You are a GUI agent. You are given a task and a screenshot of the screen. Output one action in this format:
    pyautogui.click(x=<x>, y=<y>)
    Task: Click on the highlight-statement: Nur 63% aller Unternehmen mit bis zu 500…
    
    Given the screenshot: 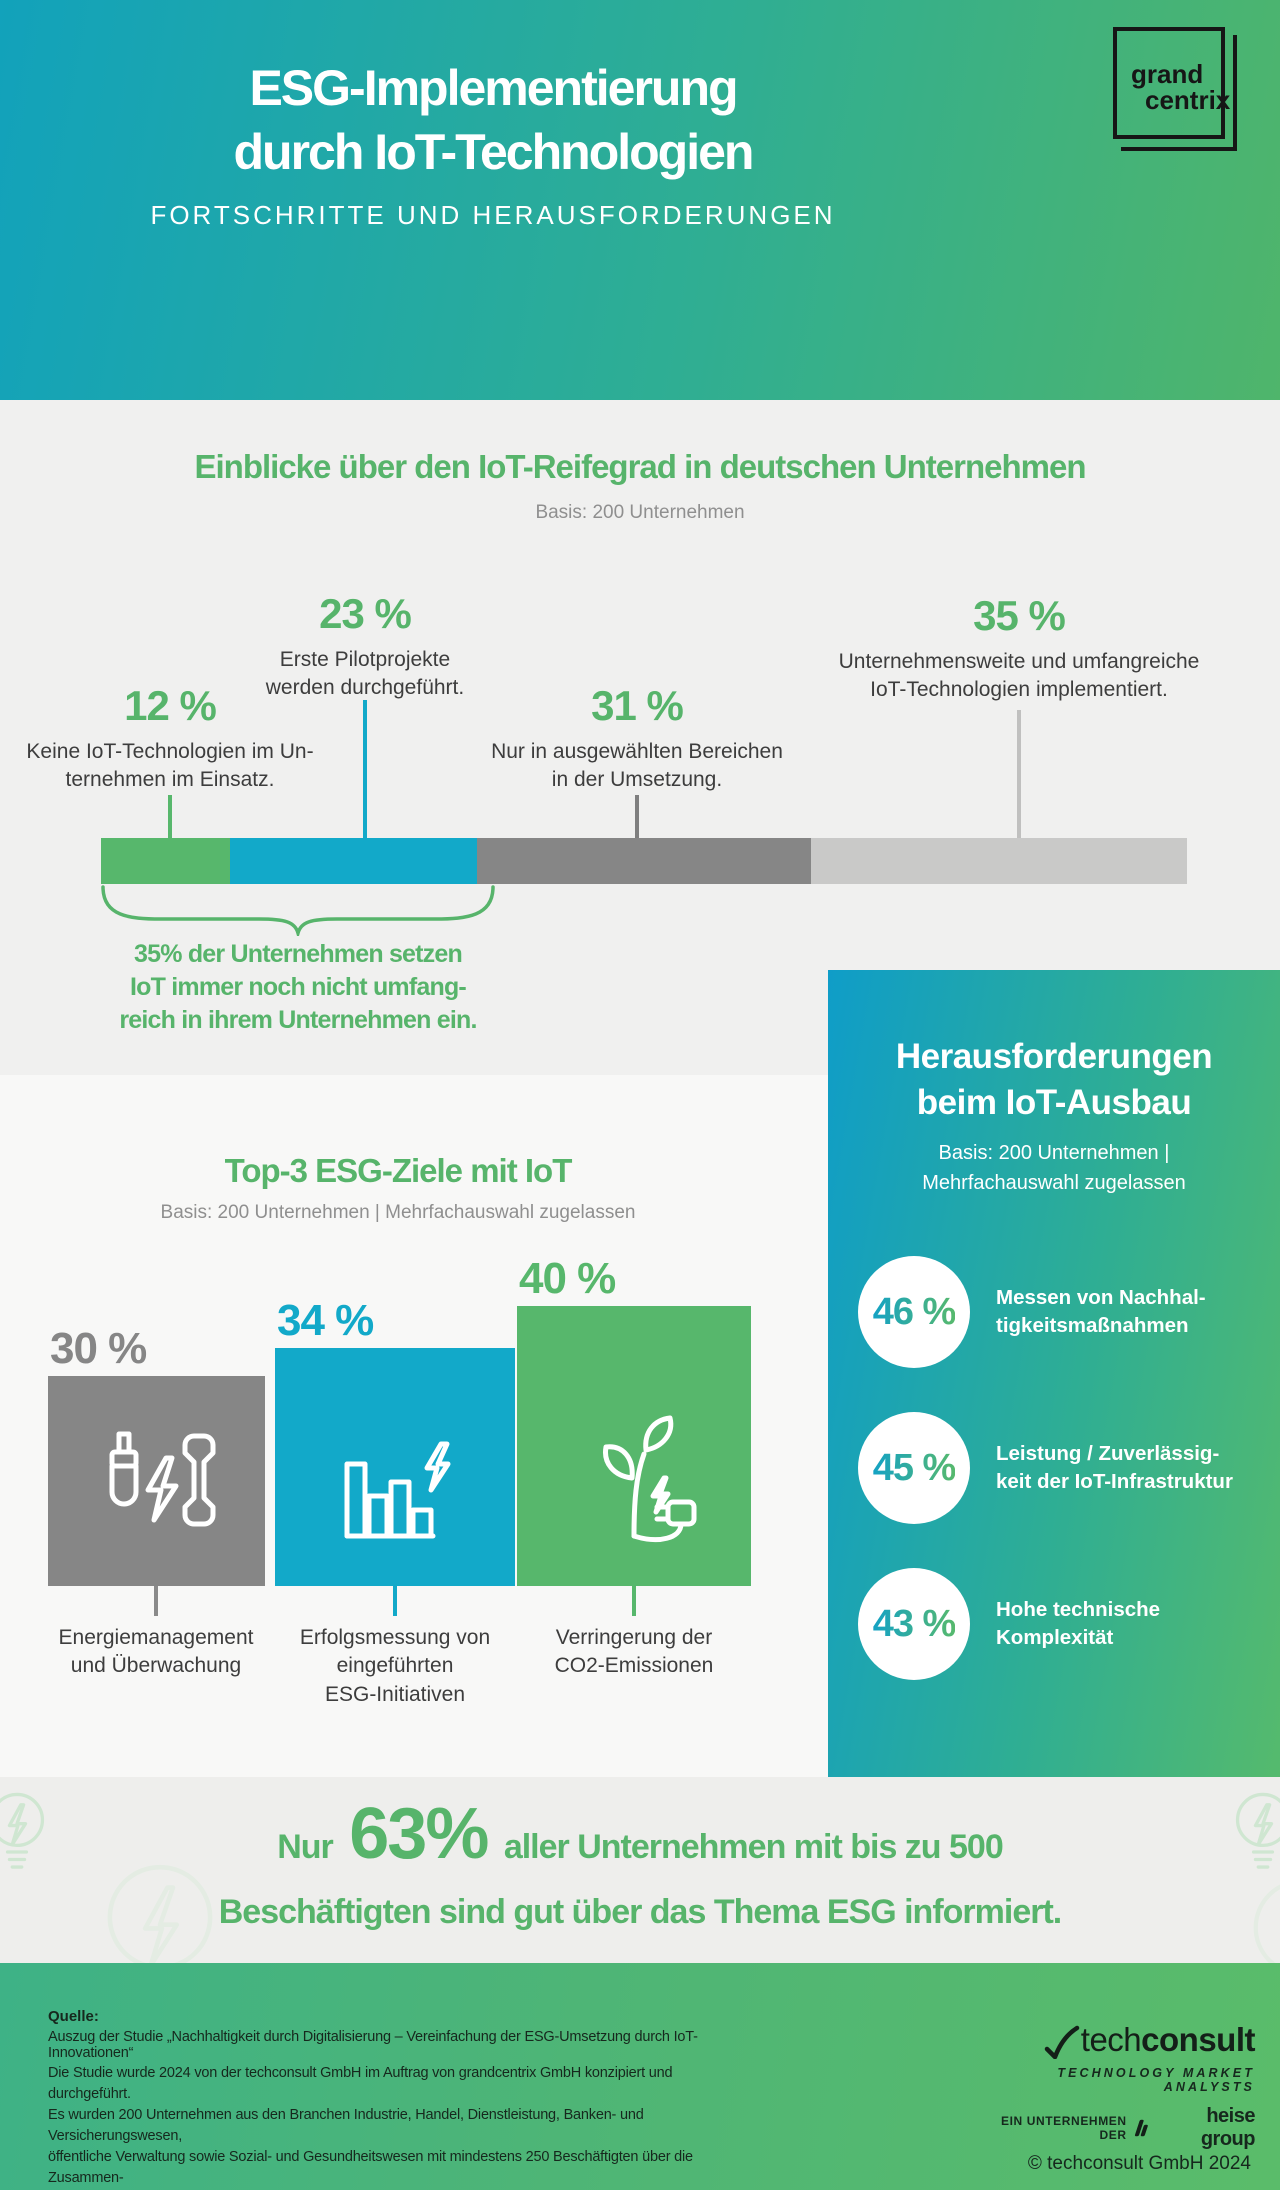 What is the action you would take?
    pyautogui.click(x=640, y=1864)
    